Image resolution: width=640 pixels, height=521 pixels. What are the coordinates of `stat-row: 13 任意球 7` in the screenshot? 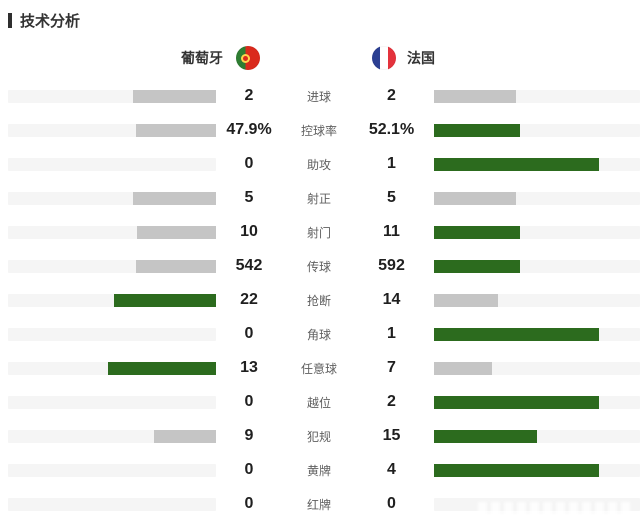 It's located at (320, 368).